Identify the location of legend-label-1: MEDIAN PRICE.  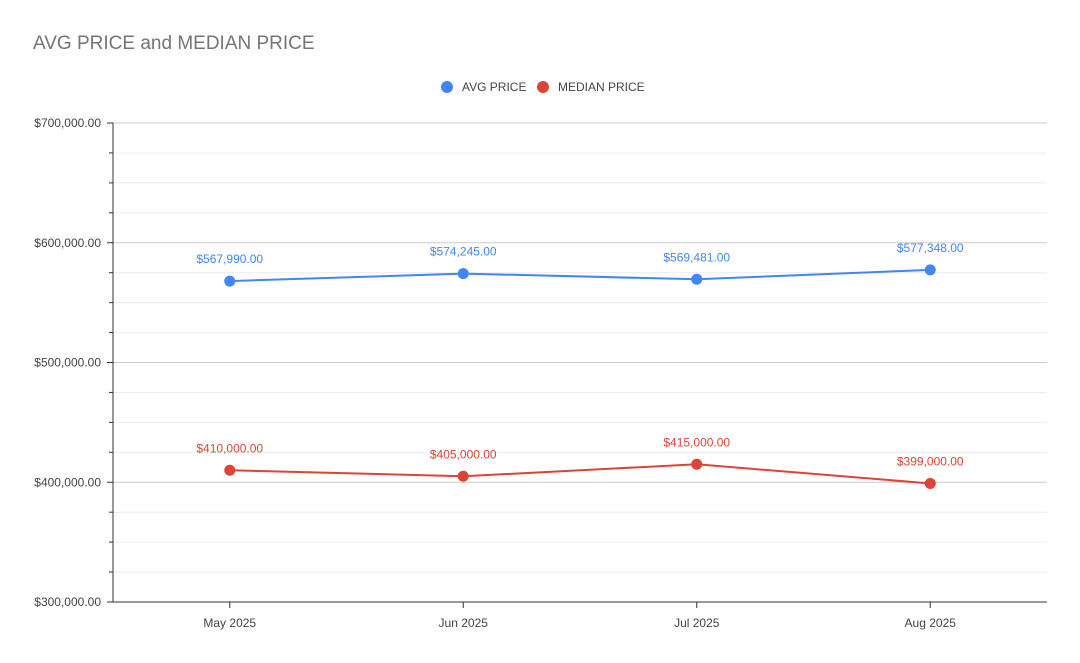
(601, 87).